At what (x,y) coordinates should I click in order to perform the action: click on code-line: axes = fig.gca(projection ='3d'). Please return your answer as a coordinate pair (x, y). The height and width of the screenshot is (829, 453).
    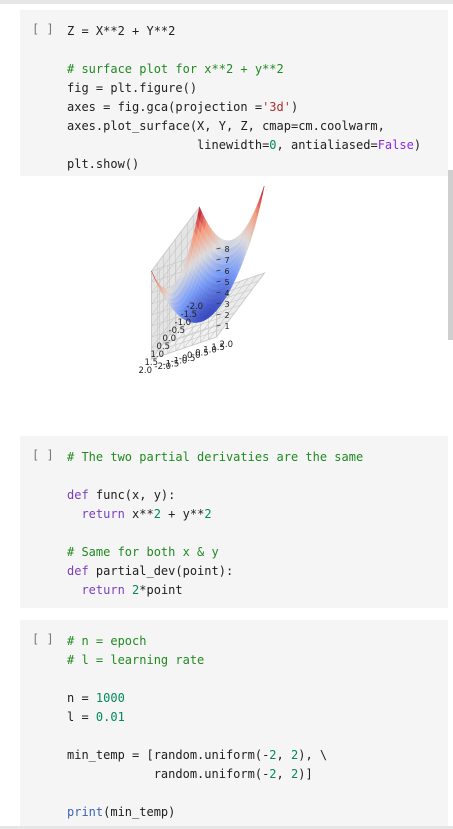
    Looking at the image, I should click on (244, 107).